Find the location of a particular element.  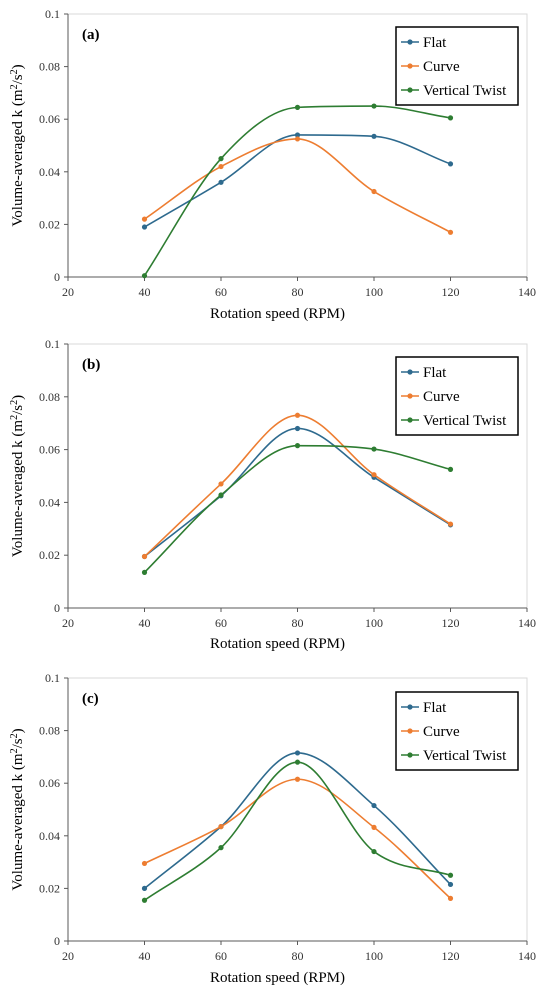

legend-label-flat: Flat is located at coordinates (435, 373).